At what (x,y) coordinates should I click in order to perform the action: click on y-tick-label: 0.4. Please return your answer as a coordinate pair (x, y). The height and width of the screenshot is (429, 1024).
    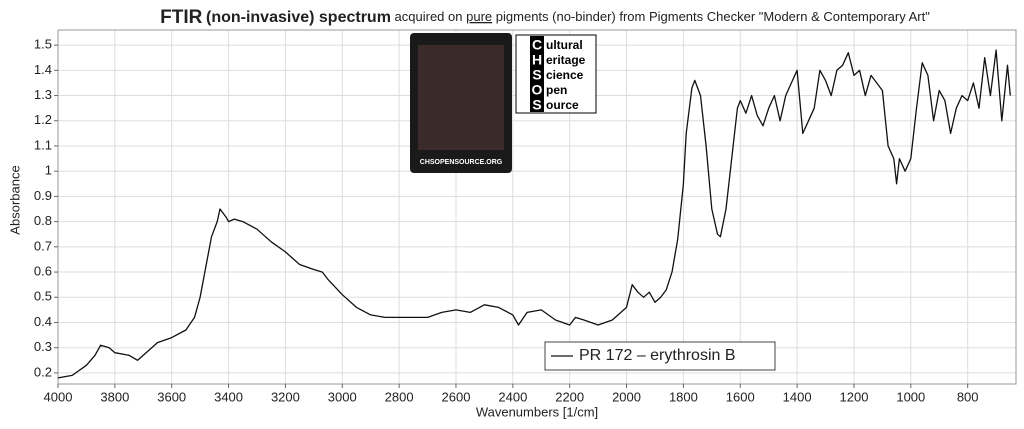
    Looking at the image, I should click on (43, 321).